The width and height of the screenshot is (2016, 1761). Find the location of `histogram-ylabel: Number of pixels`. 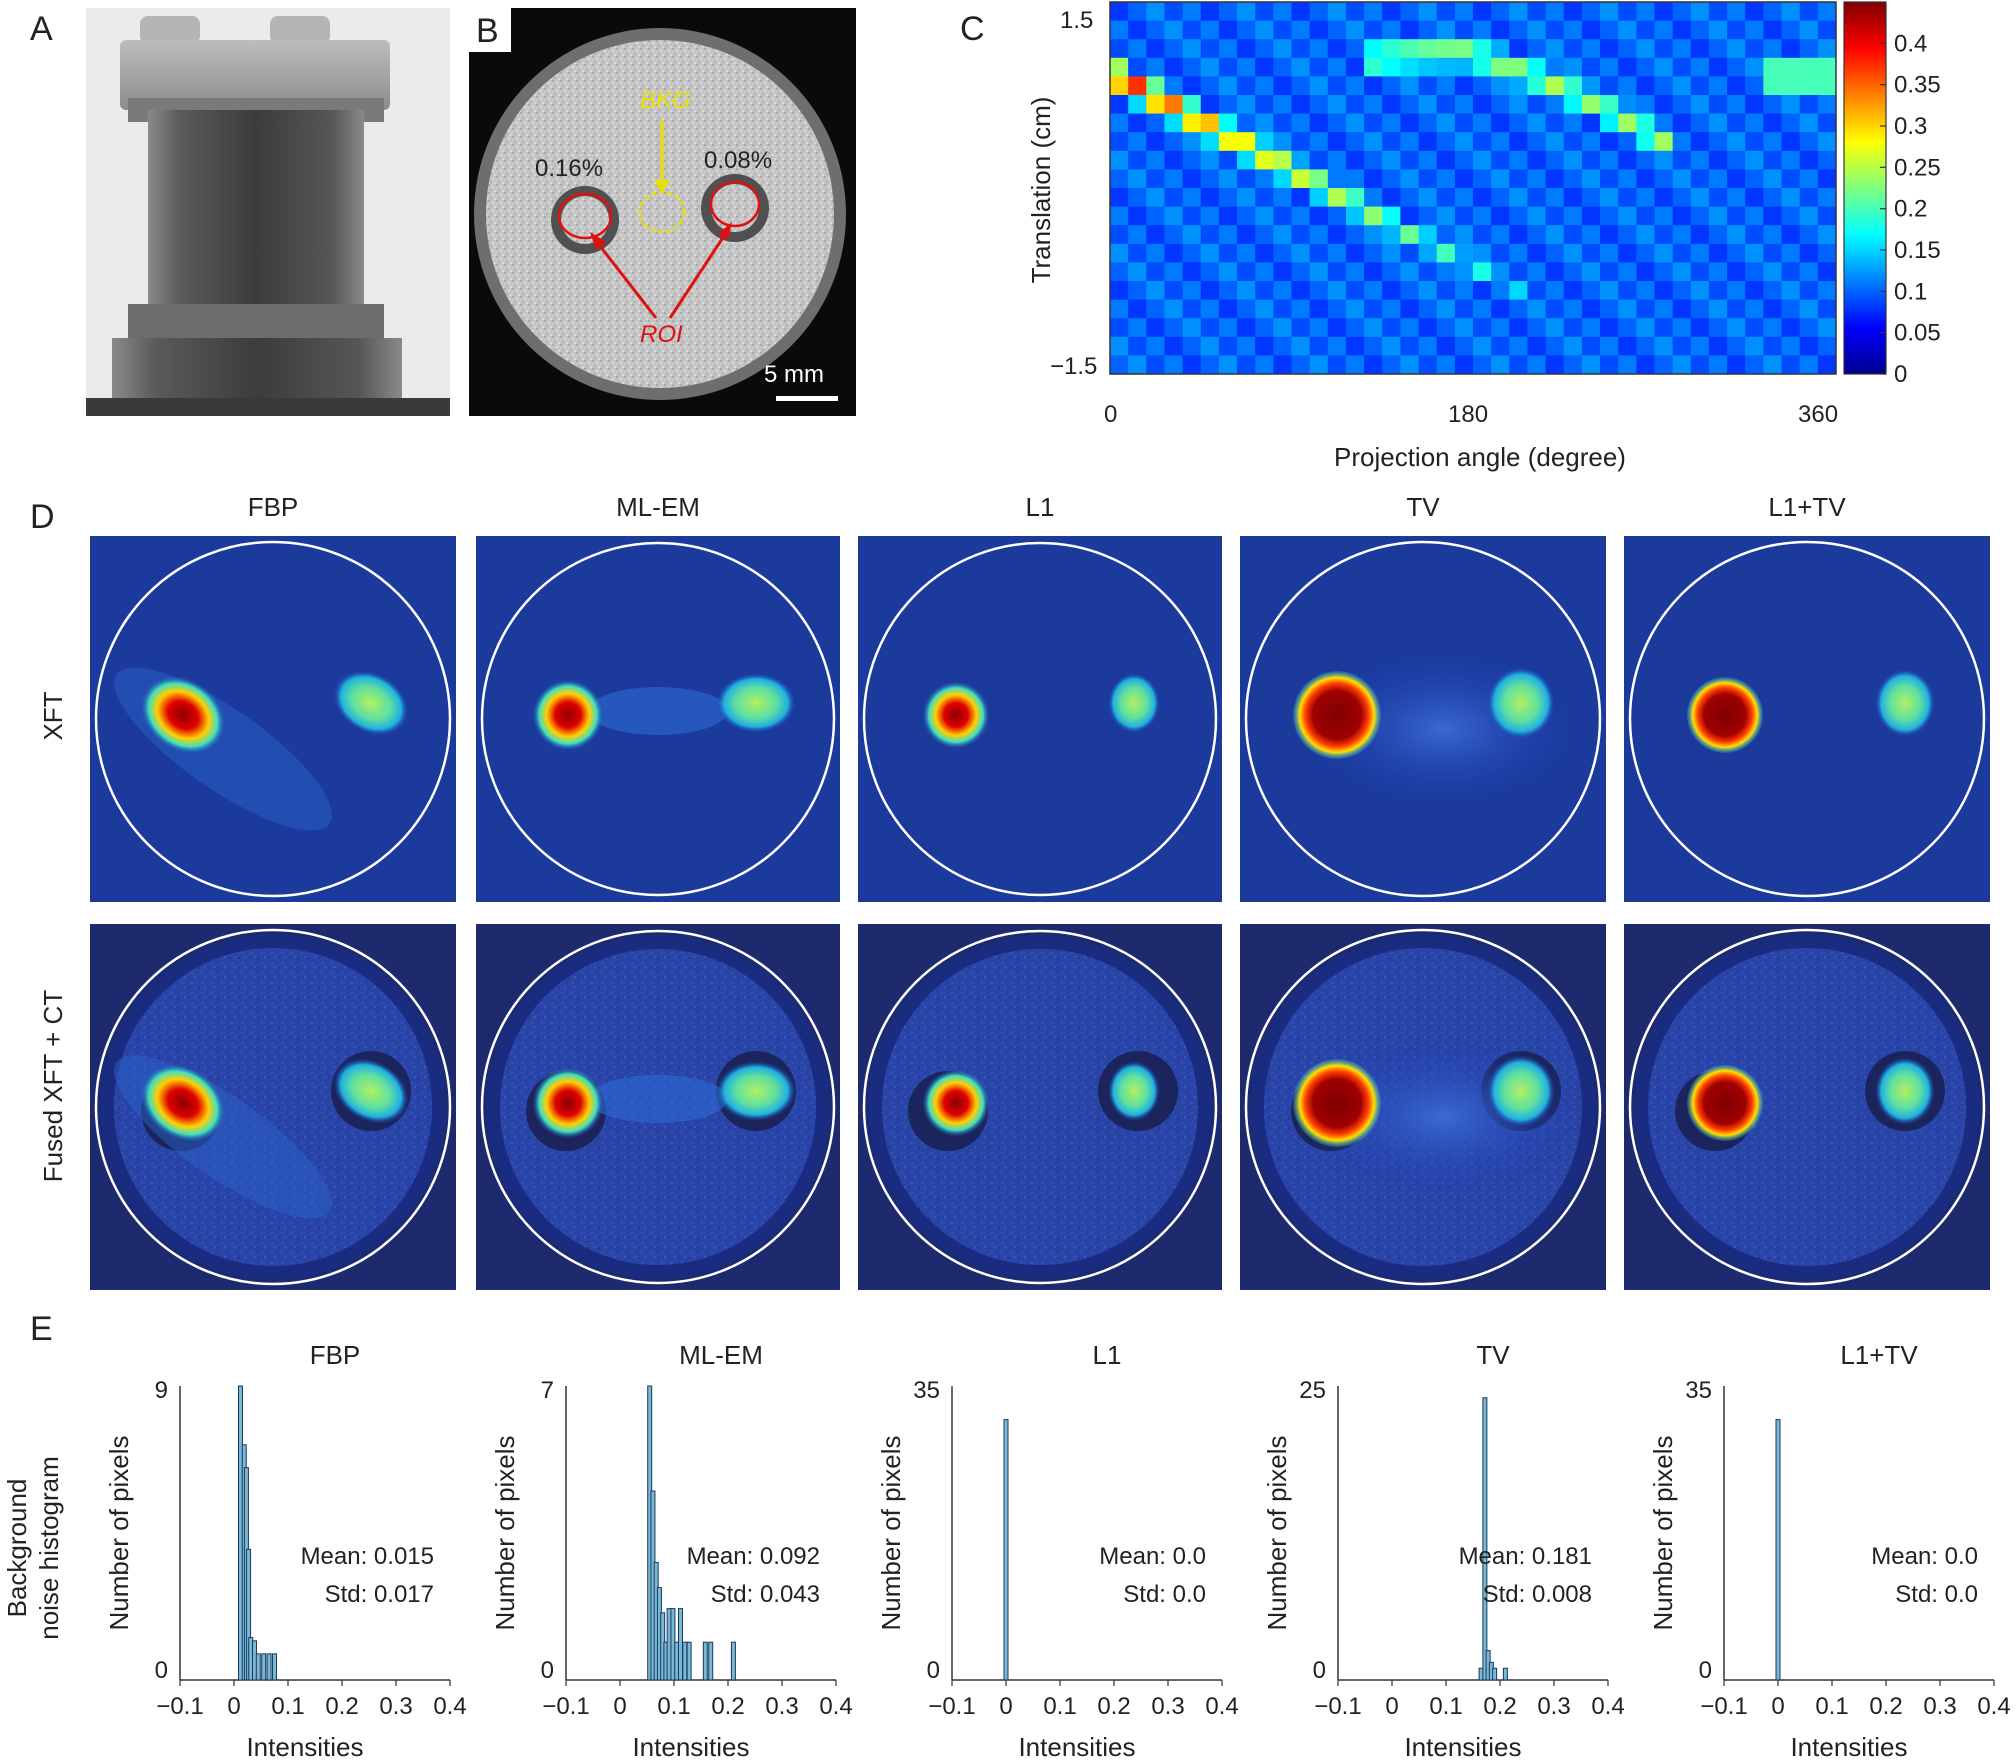

histogram-ylabel: Number of pixels is located at coordinates (1277, 1532).